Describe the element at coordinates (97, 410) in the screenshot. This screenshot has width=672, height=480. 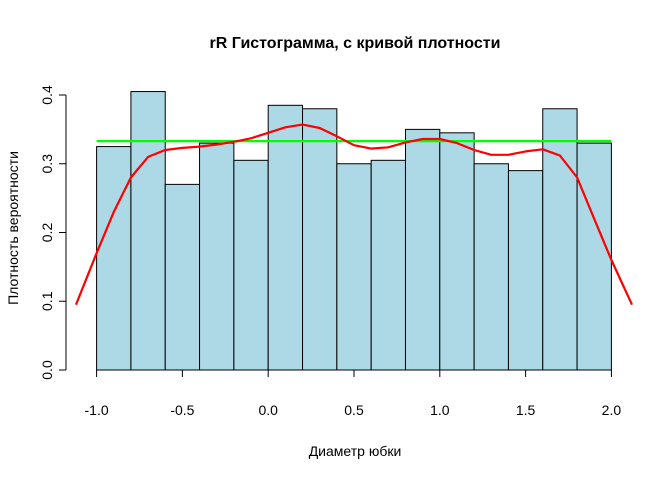
I see `x-tick-label: -1.0` at that location.